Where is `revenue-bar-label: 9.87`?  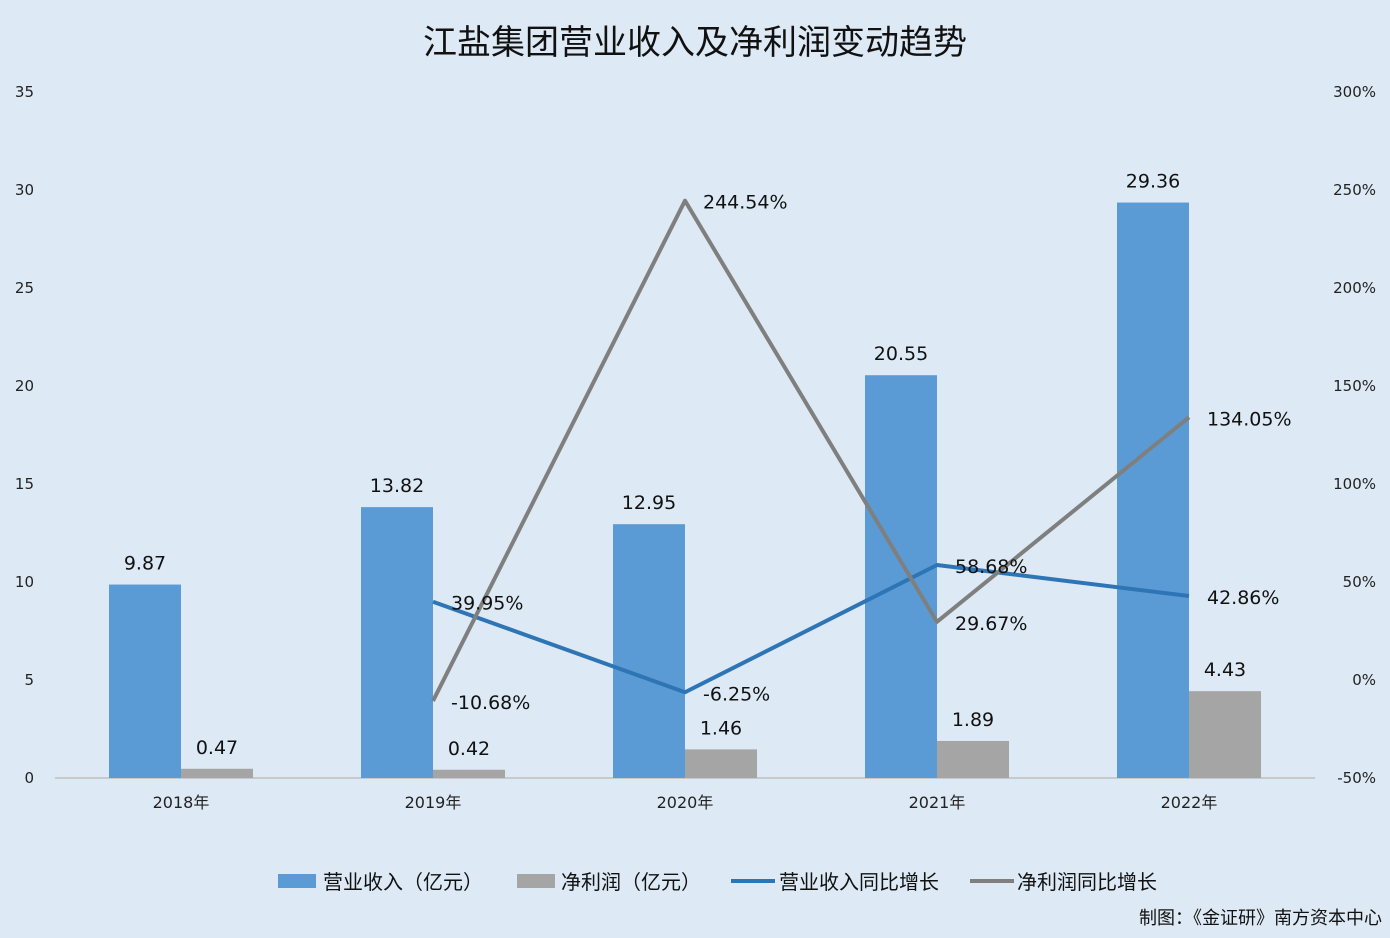
revenue-bar-label: 9.87 is located at coordinates (145, 564).